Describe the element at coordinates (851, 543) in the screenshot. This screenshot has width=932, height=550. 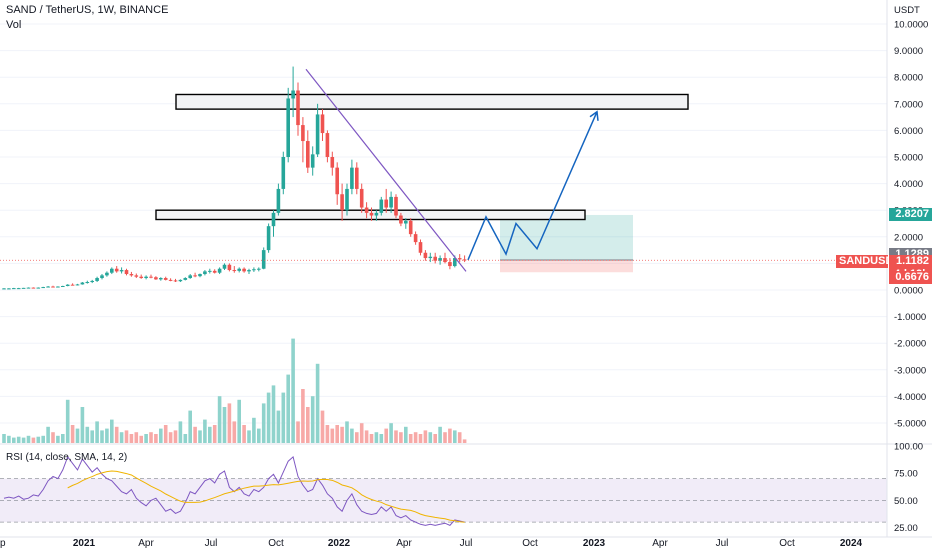
I see `time-tick-label: 2024` at that location.